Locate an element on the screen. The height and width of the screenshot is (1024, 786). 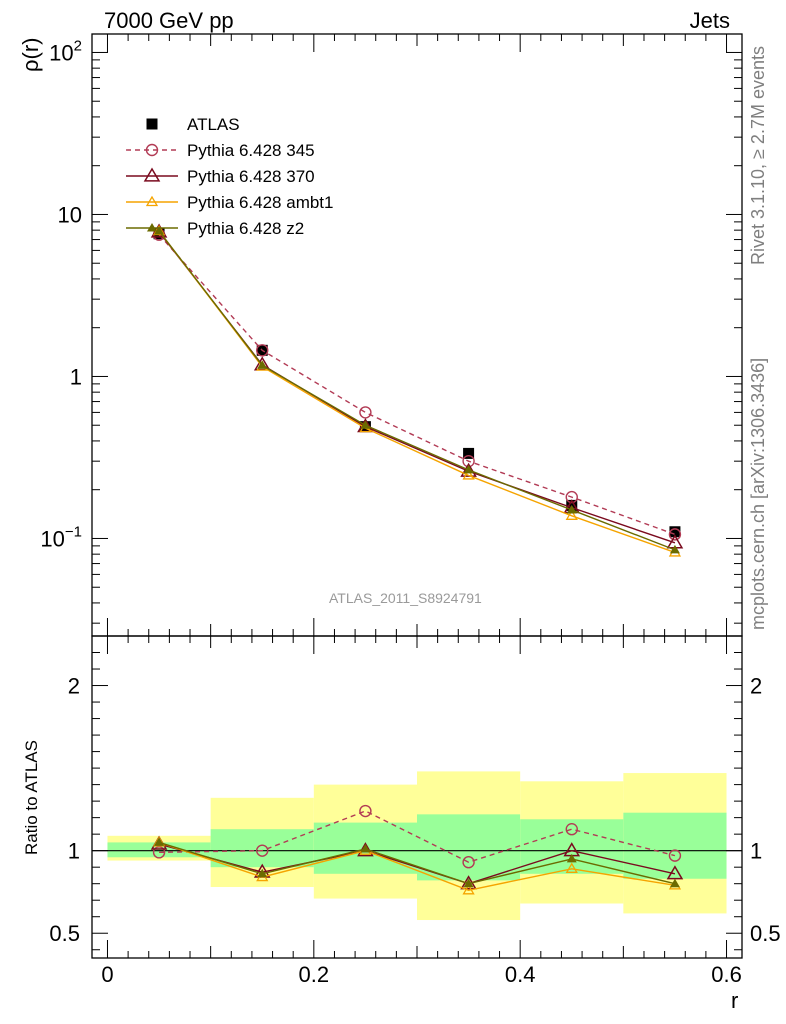
legend-entry-atlas: ATLAS is located at coordinates (193, 124).